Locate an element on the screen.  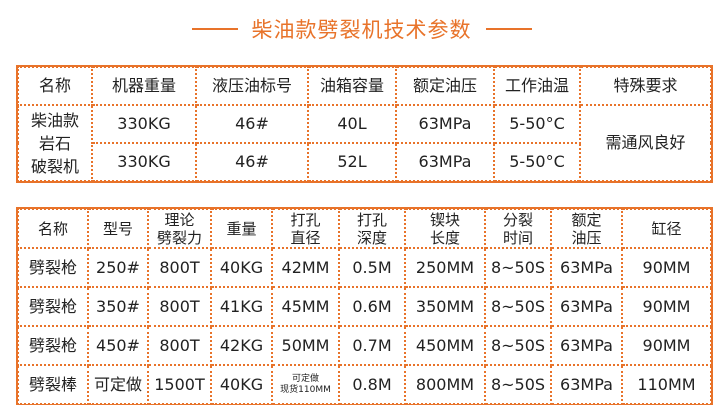
title-right-rule is located at coordinates (508, 29).